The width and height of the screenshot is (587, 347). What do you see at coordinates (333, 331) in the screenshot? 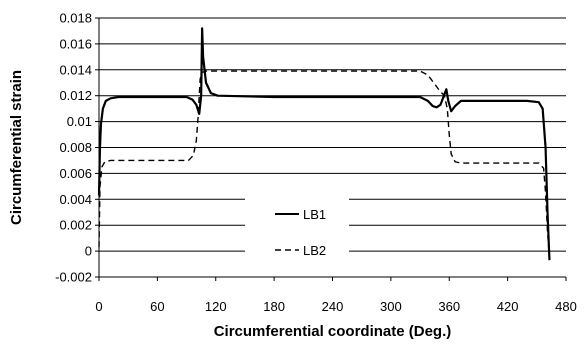
I see `x-axis-title: Circumferential coordinate (Deg.)` at bounding box center [333, 331].